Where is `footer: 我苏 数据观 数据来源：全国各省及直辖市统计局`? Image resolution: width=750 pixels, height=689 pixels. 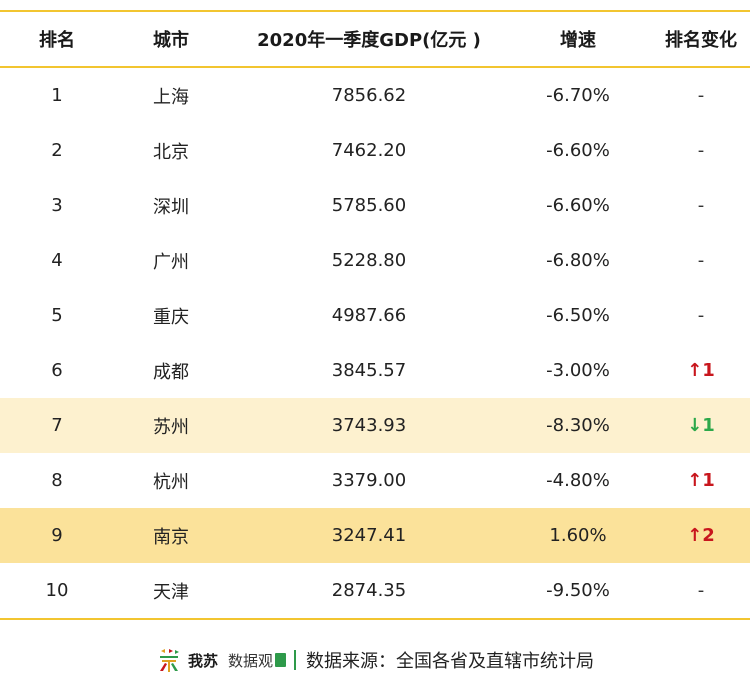
footer: 我苏 数据观 数据来源：全国各省及直辖市统计局 is located at coordinates (375, 660).